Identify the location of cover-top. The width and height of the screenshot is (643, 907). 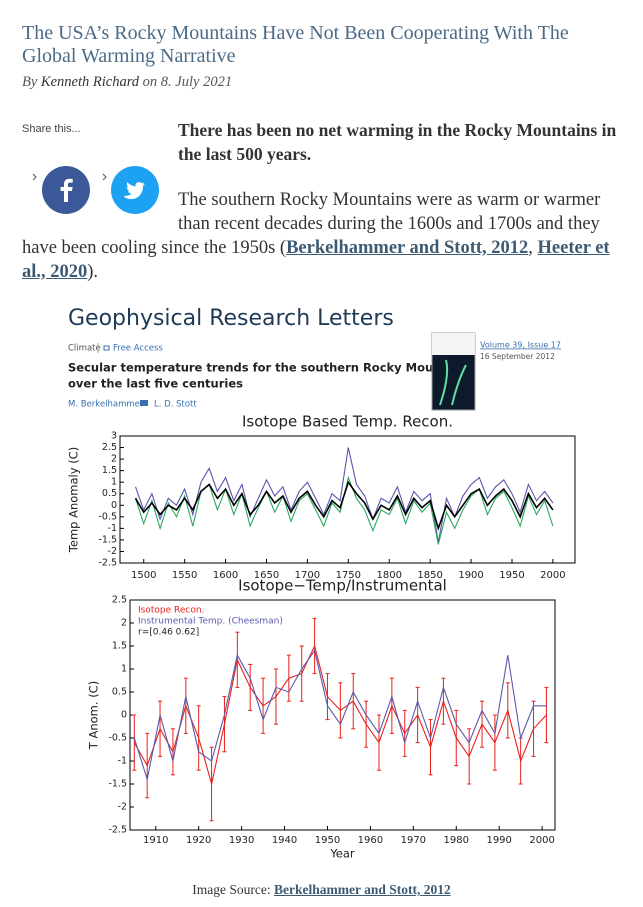
(453, 344).